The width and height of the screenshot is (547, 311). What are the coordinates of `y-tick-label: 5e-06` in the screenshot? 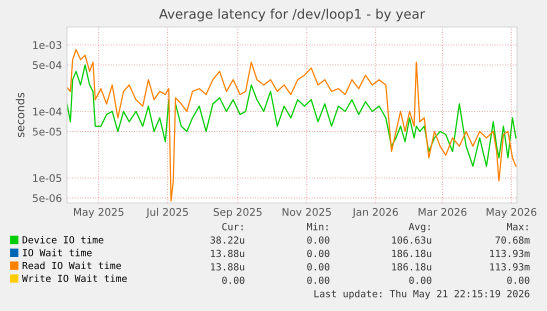 It's located at (47, 198).